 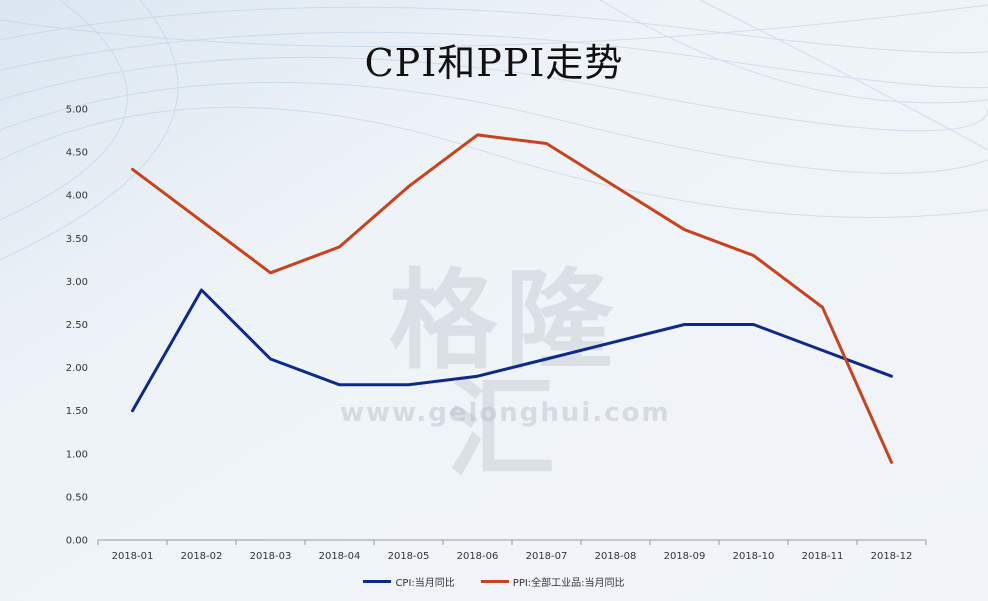 I want to click on watermark-logo-text: 格隆汇, so click(x=504, y=375).